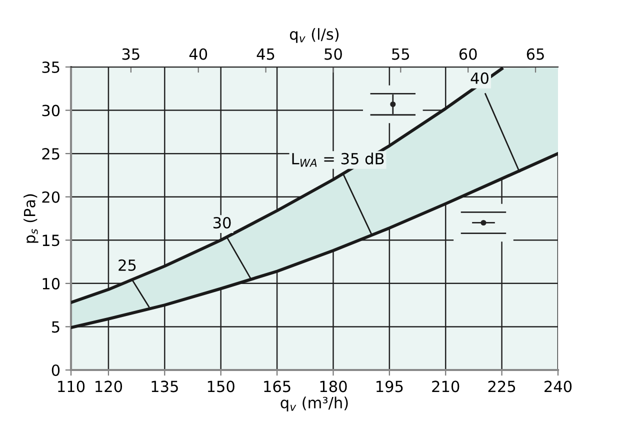 Image resolution: width=629 pixels, height=423 pixels. What do you see at coordinates (502, 386) in the screenshot?
I see `x-tick-label: 225` at bounding box center [502, 386].